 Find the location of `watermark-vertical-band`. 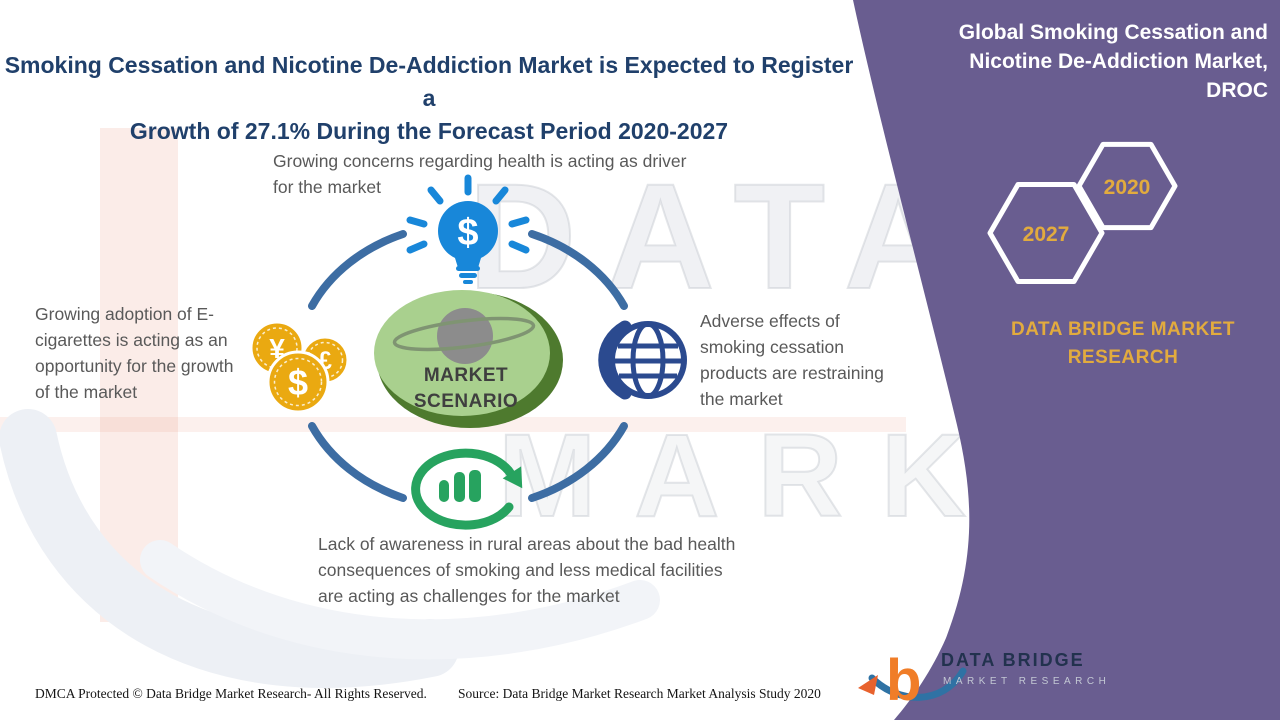

watermark-vertical-band is located at coordinates (139, 375).